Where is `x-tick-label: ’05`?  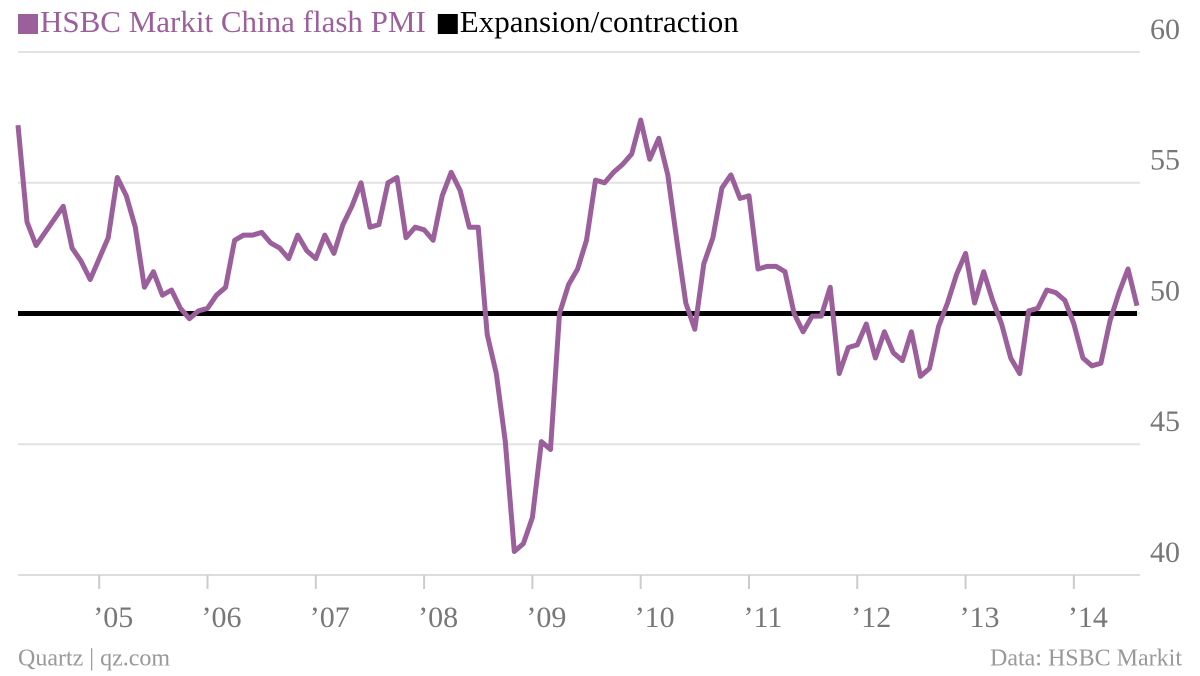
x-tick-label: ’05 is located at coordinates (113, 617).